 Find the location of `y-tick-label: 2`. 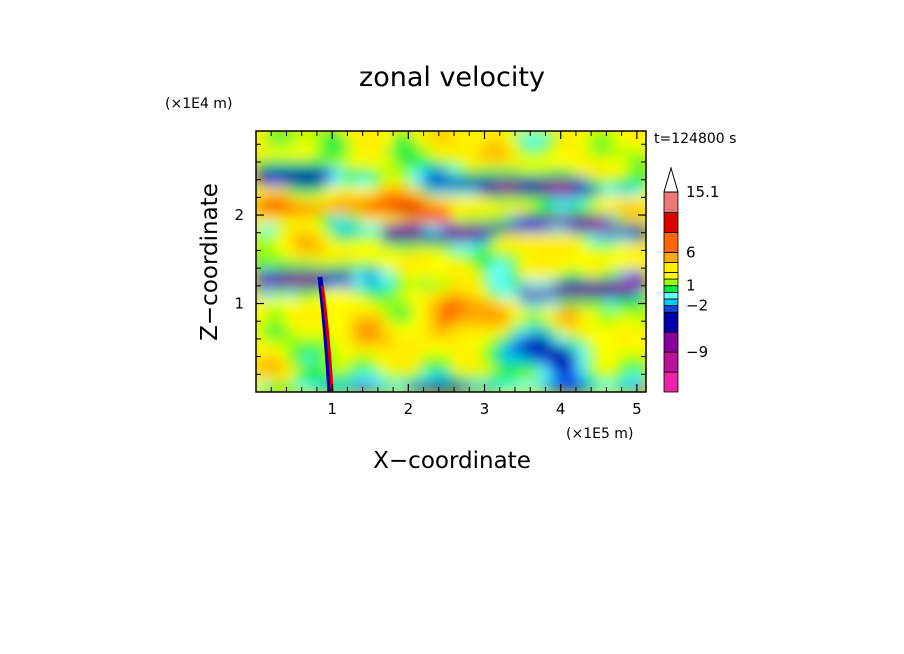

y-tick-label: 2 is located at coordinates (239, 215).